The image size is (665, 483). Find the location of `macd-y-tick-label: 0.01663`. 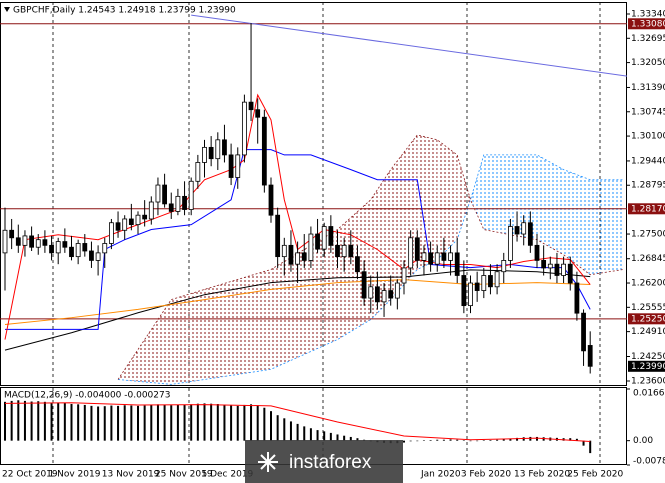

macd-y-tick-label: 0.01663 is located at coordinates (649, 394).